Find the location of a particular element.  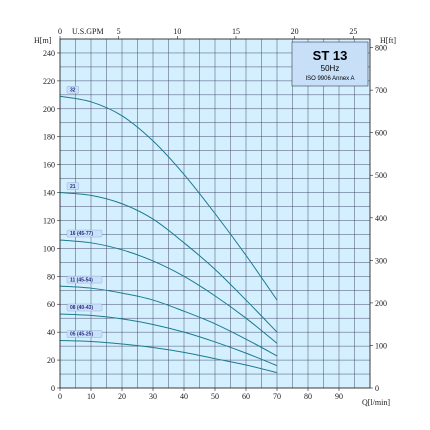

y-right-tick-label: 800 is located at coordinates (381, 48).